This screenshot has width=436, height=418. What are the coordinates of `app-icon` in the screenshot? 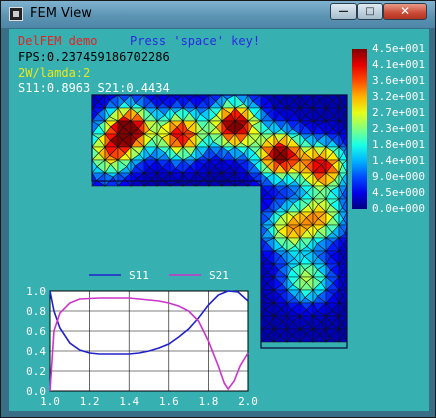 It's located at (16, 14).